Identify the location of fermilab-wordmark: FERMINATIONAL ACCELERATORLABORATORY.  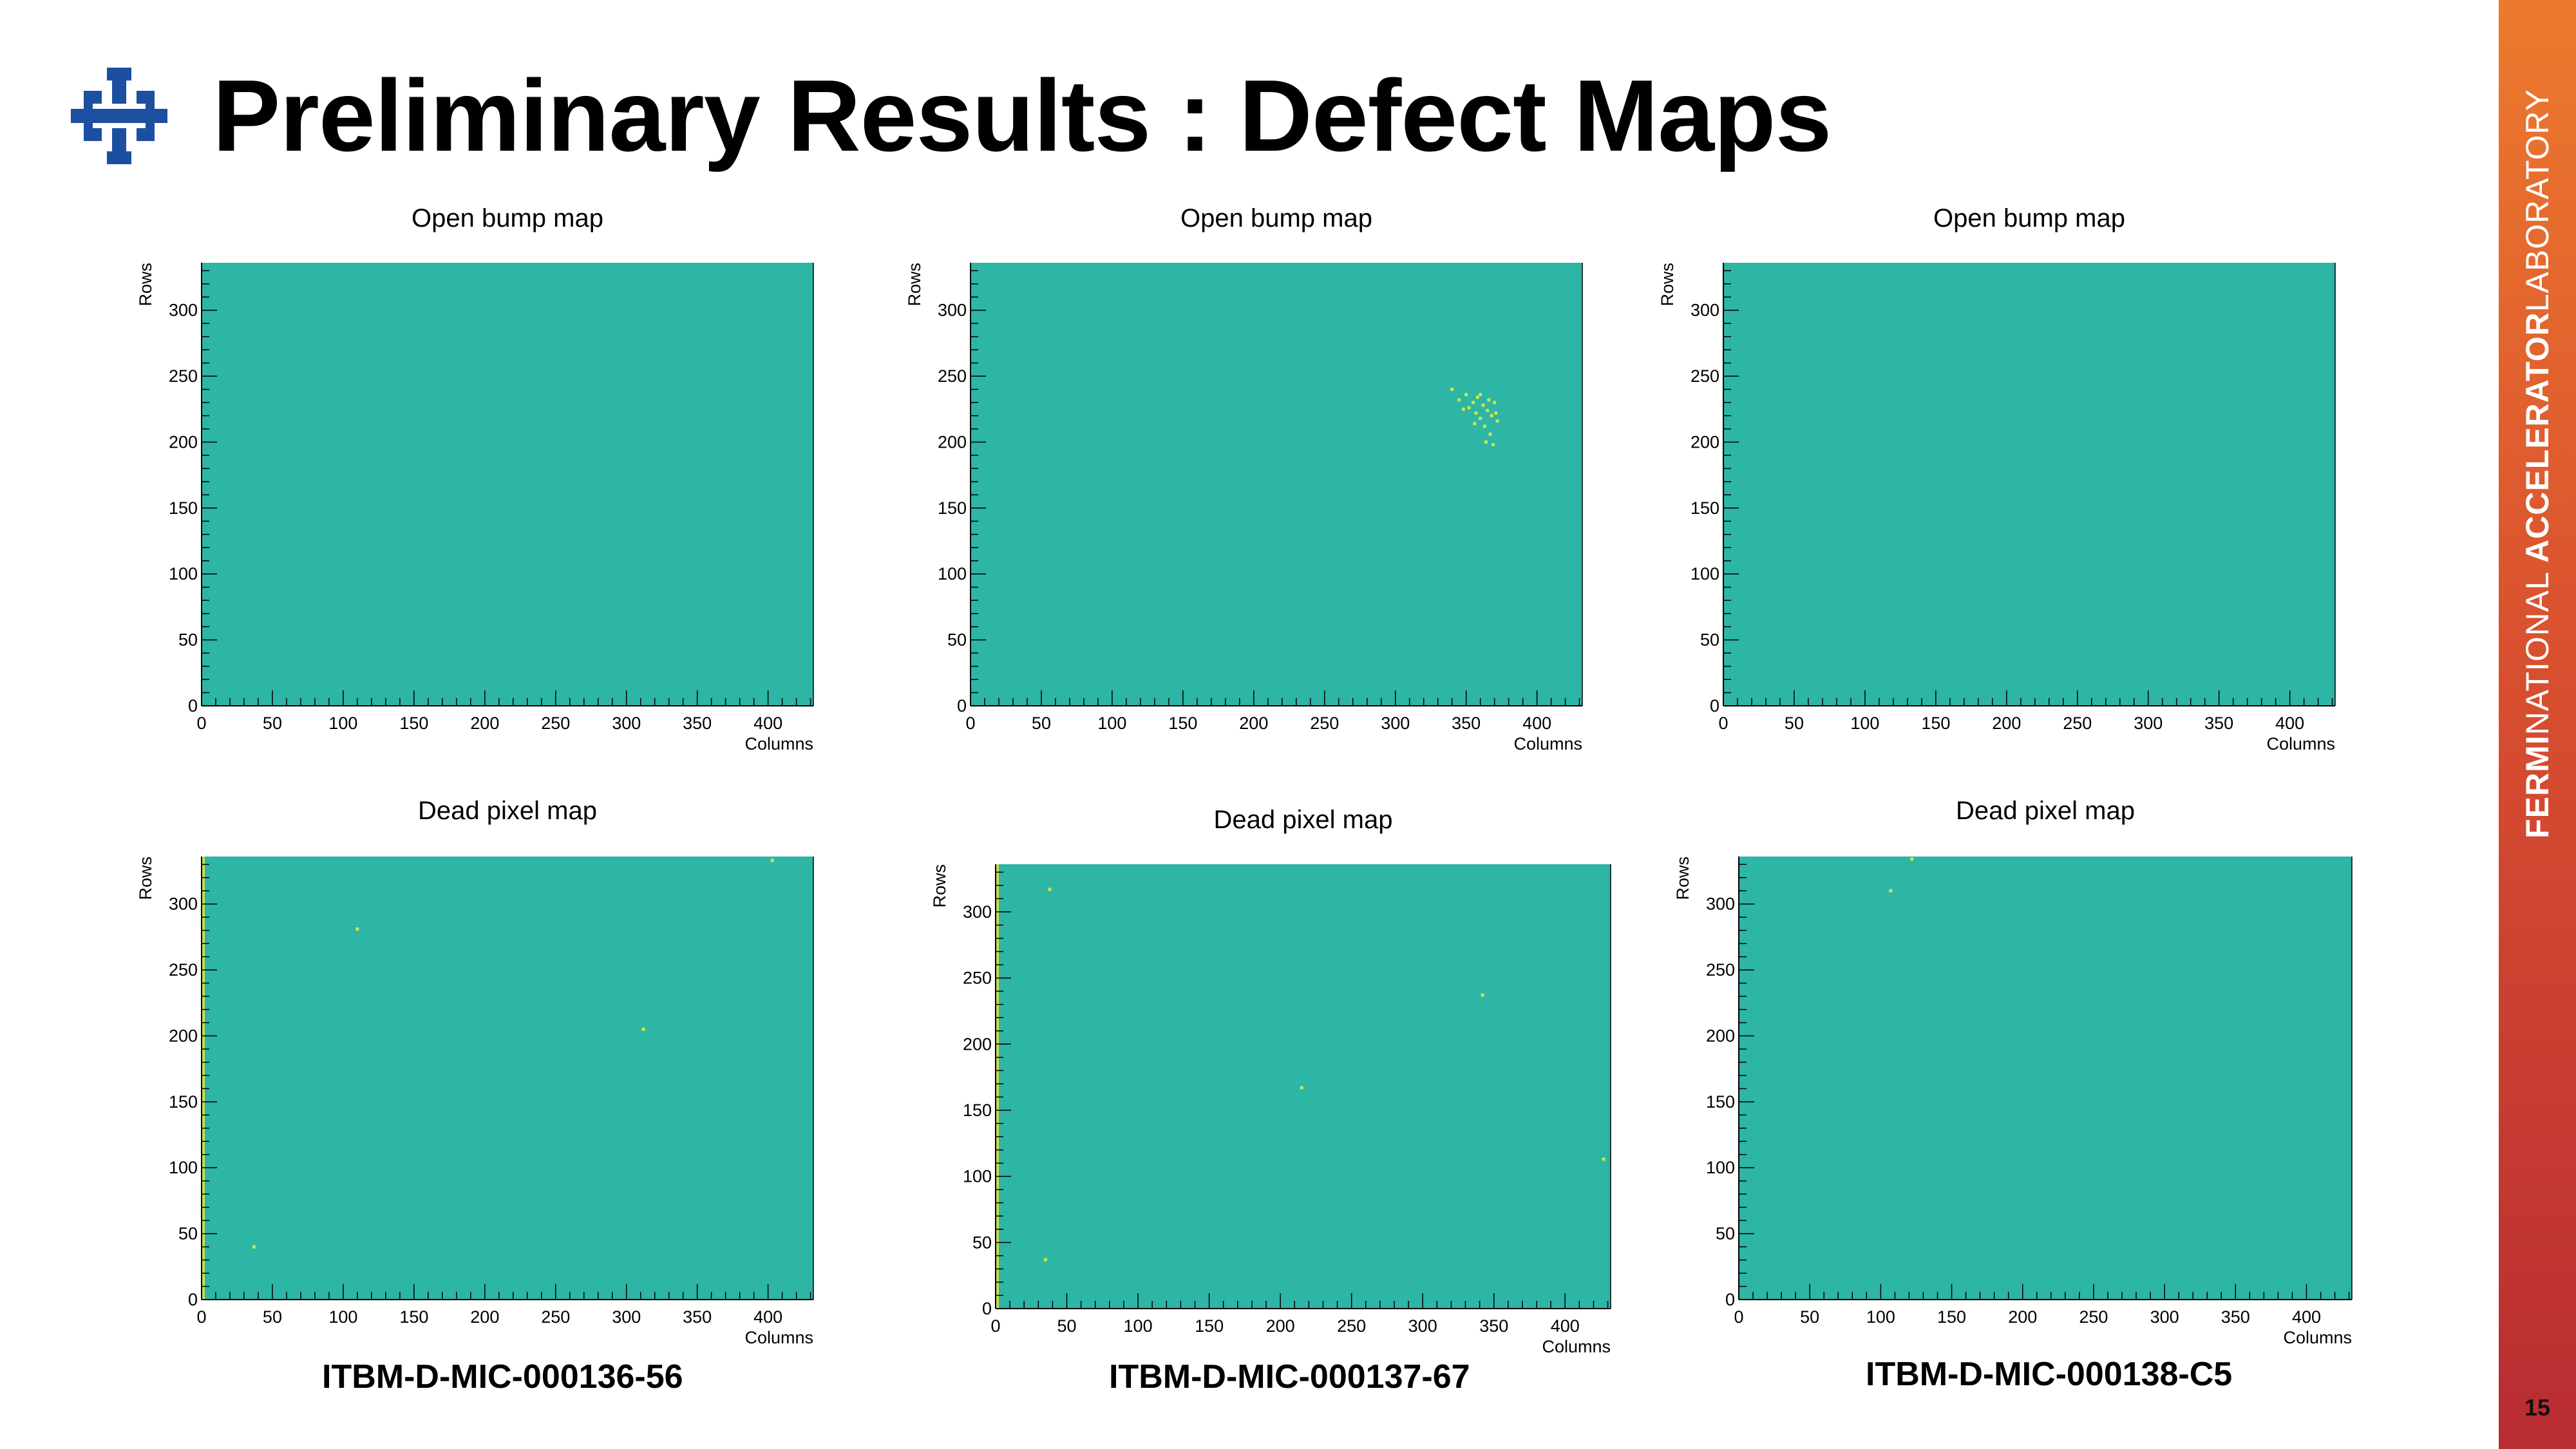
(2537, 463).